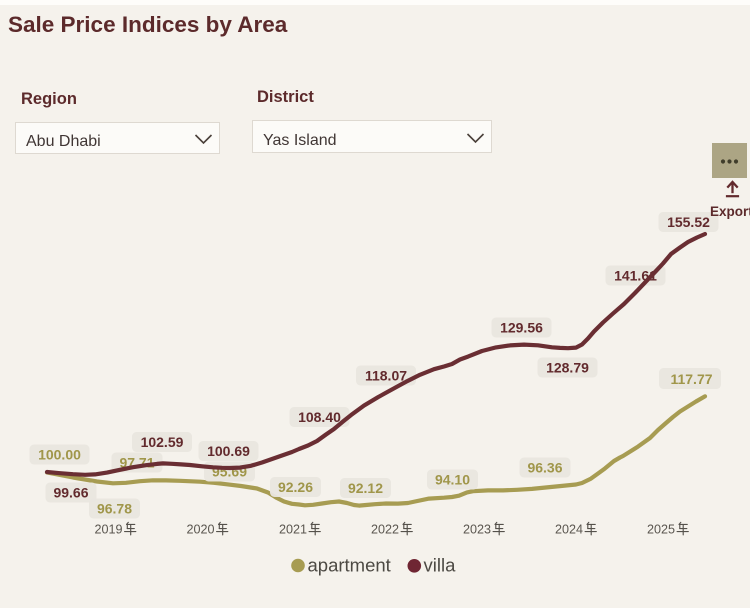 The height and width of the screenshot is (608, 750). What do you see at coordinates (521, 328) in the screenshot?
I see `svg-text: 129.56` at bounding box center [521, 328].